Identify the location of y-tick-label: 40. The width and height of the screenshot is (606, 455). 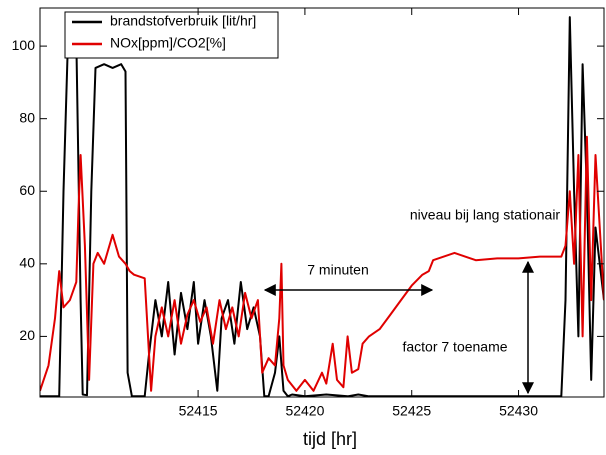
(27, 263).